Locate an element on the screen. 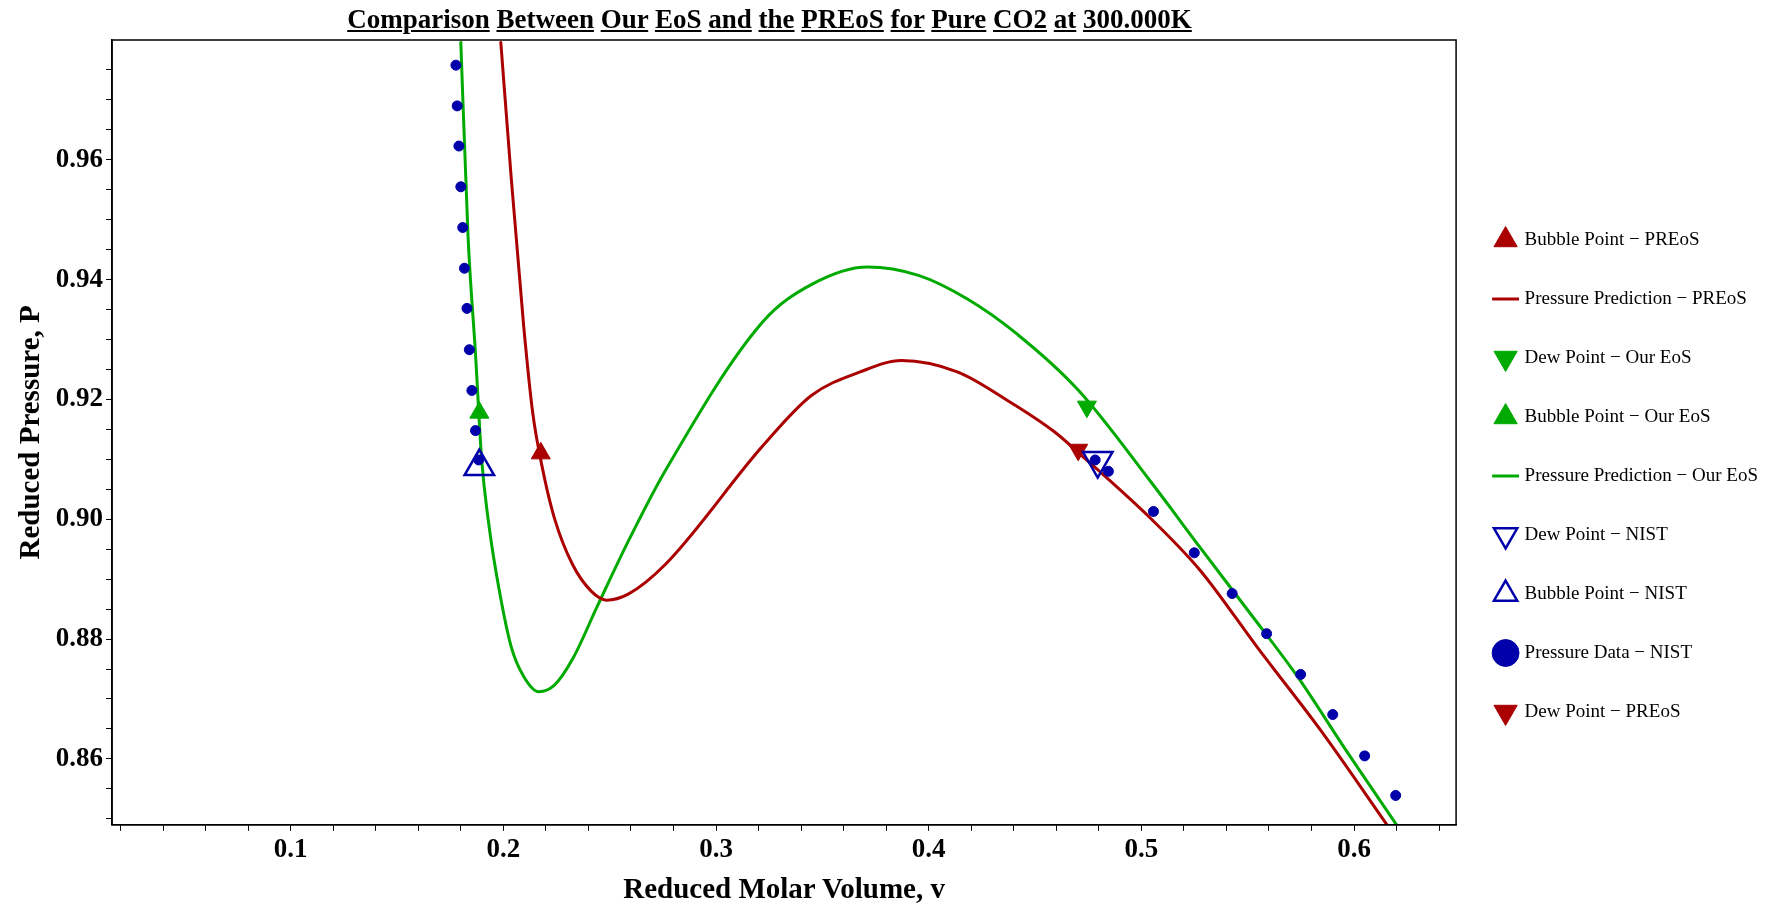  y-axis-title: Reduced Pressure, P is located at coordinates (28, 432).